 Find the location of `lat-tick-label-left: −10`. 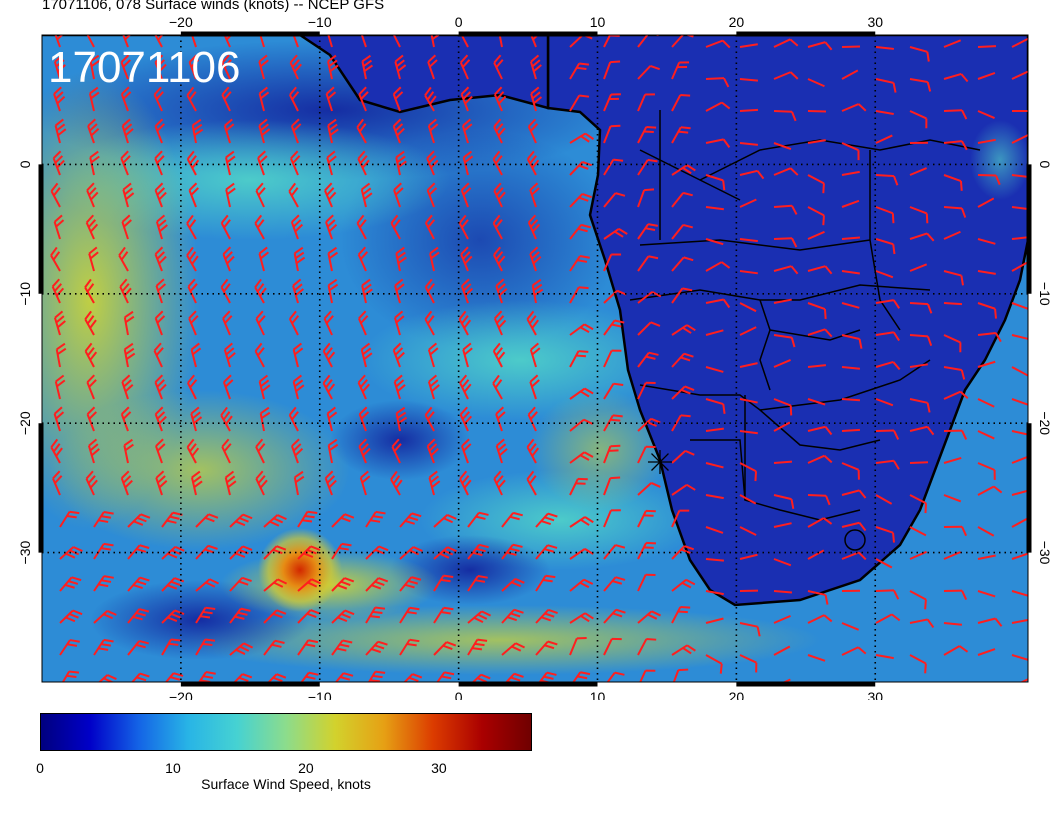

lat-tick-label-left: −10 is located at coordinates (25, 294).